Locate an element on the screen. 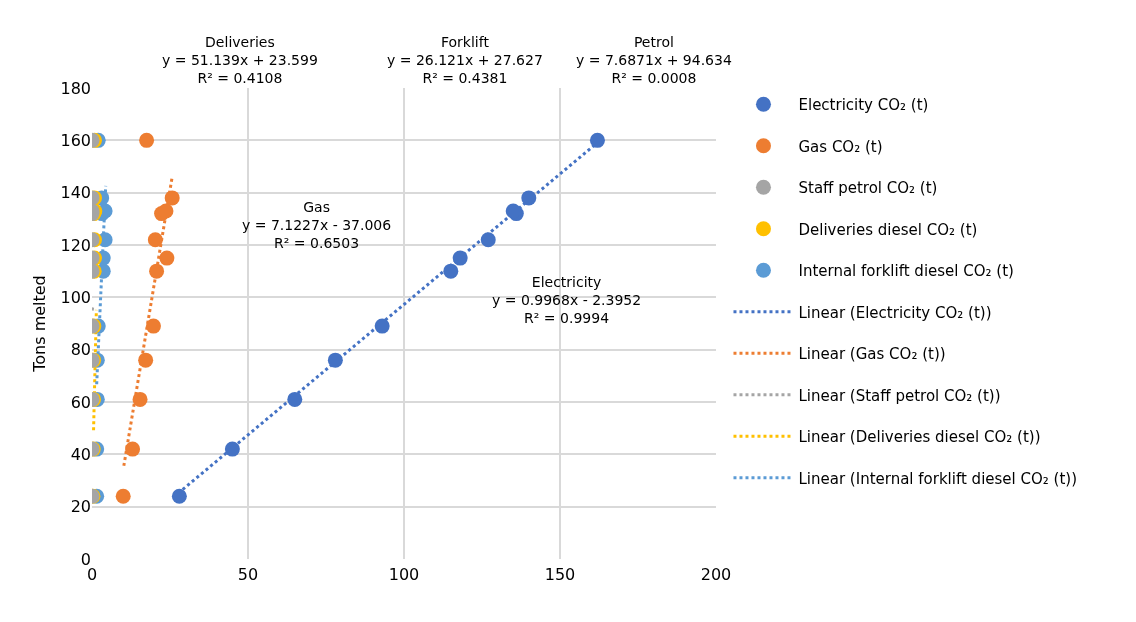 This screenshot has width=1136, height=622. text: Deliveries y = 51.139x + 23.599 R² = 0.4108 is located at coordinates (240, 60).